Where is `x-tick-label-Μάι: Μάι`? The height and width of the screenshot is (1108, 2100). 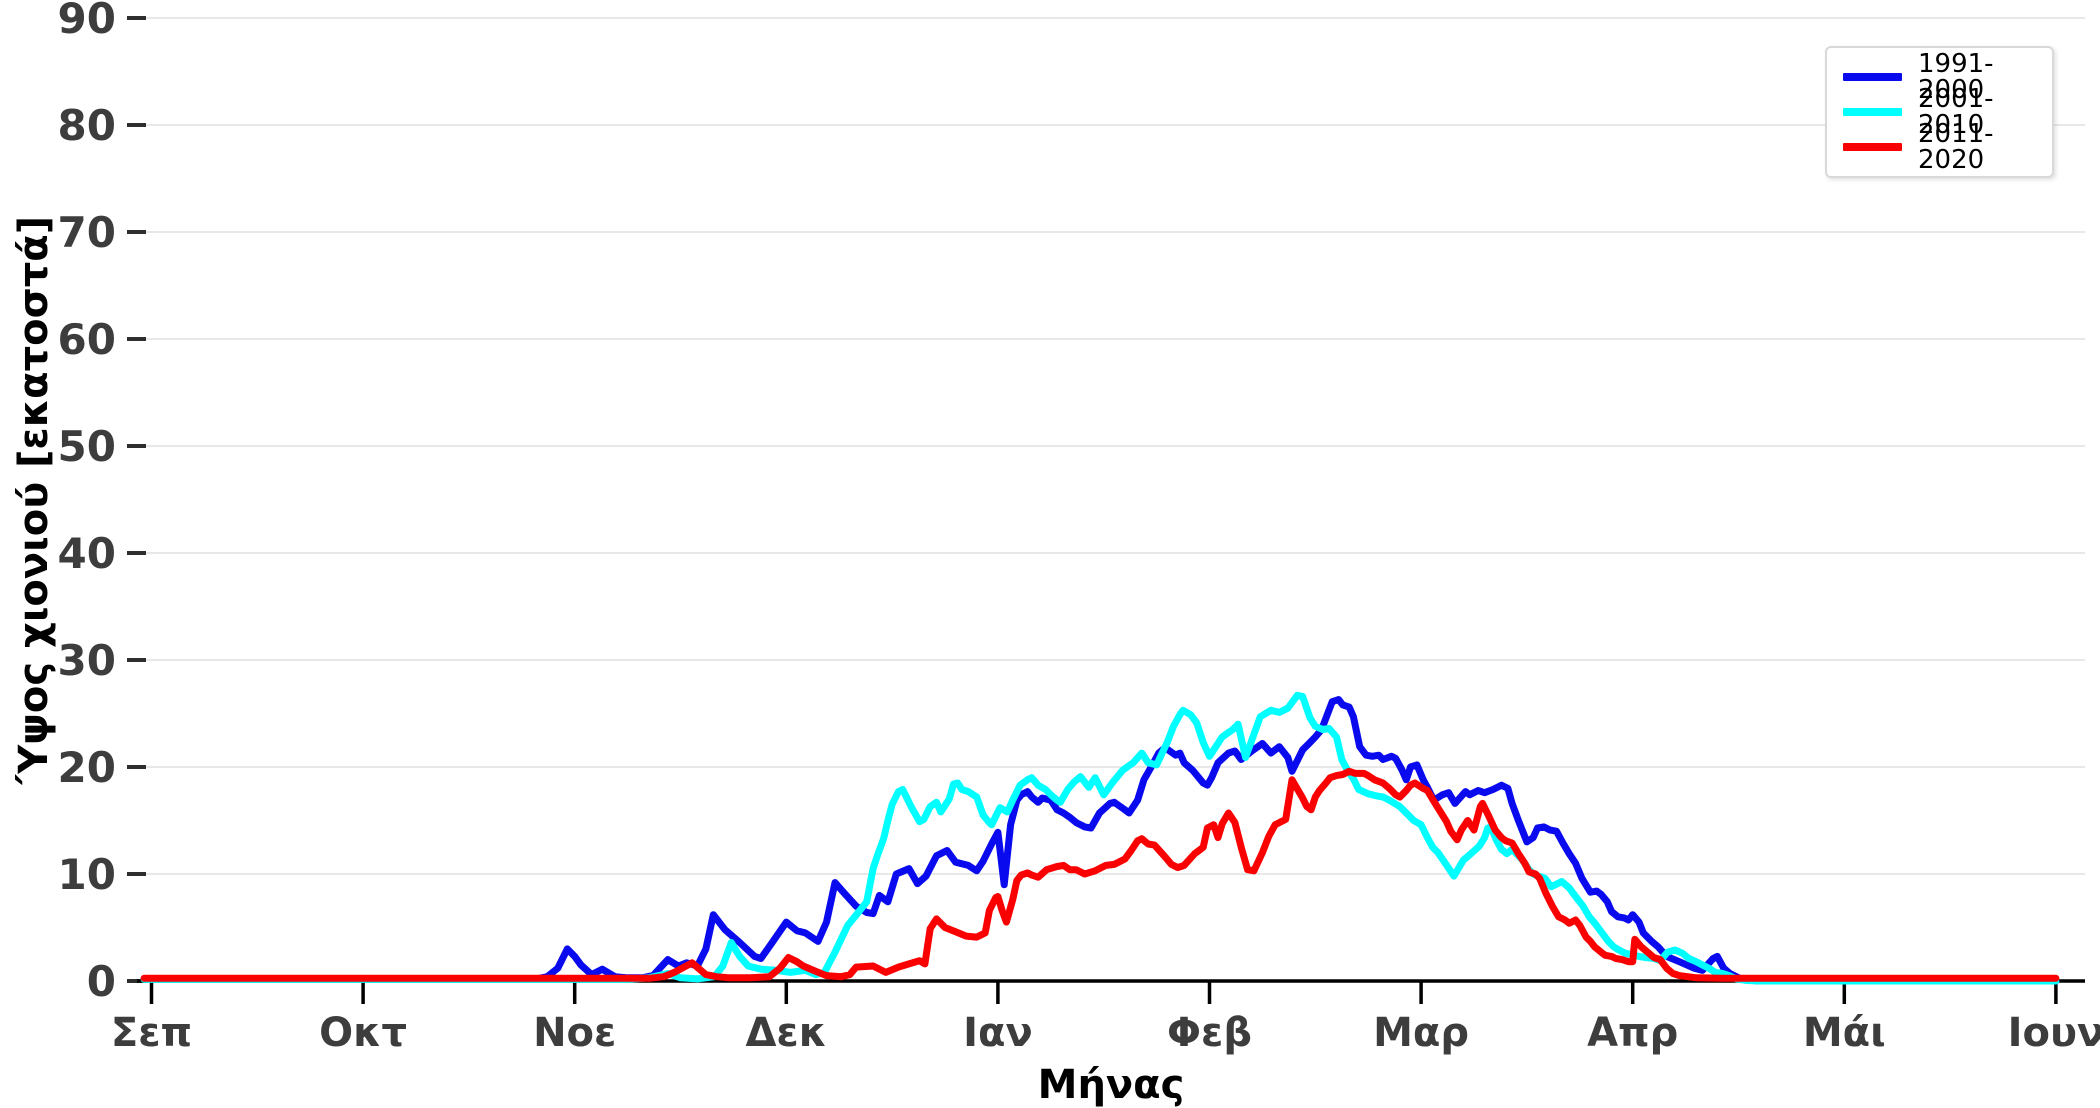 x-tick-label-Μάι: Μάι is located at coordinates (1844, 1033).